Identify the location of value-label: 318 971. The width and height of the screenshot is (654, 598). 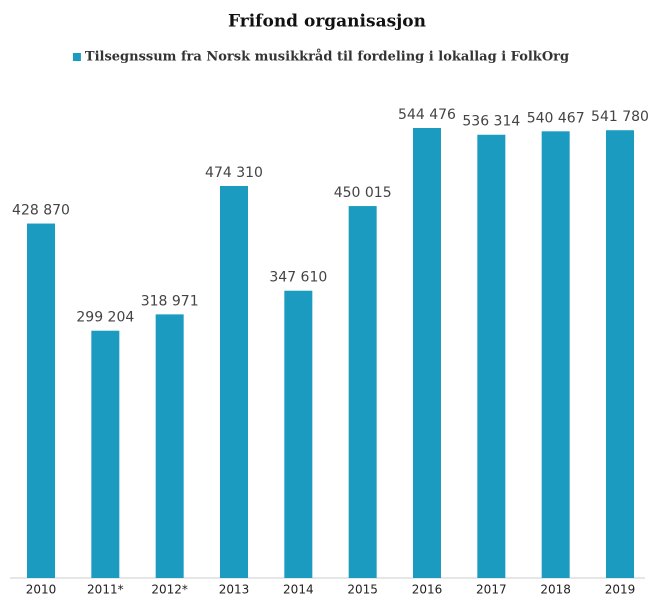
(170, 301).